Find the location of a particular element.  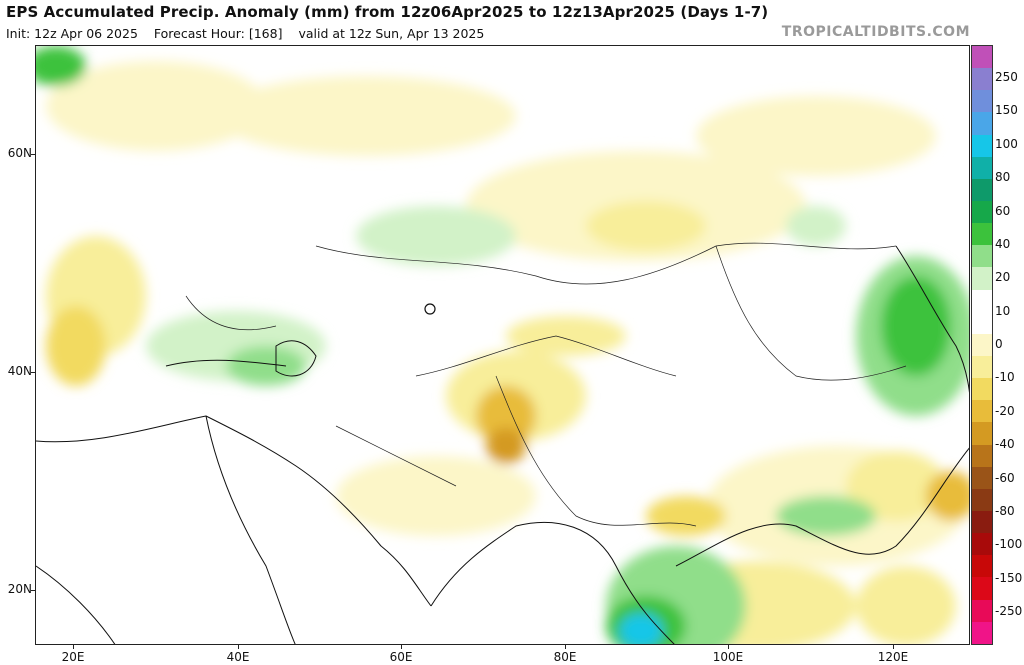

lake-marker is located at coordinates (430, 309).